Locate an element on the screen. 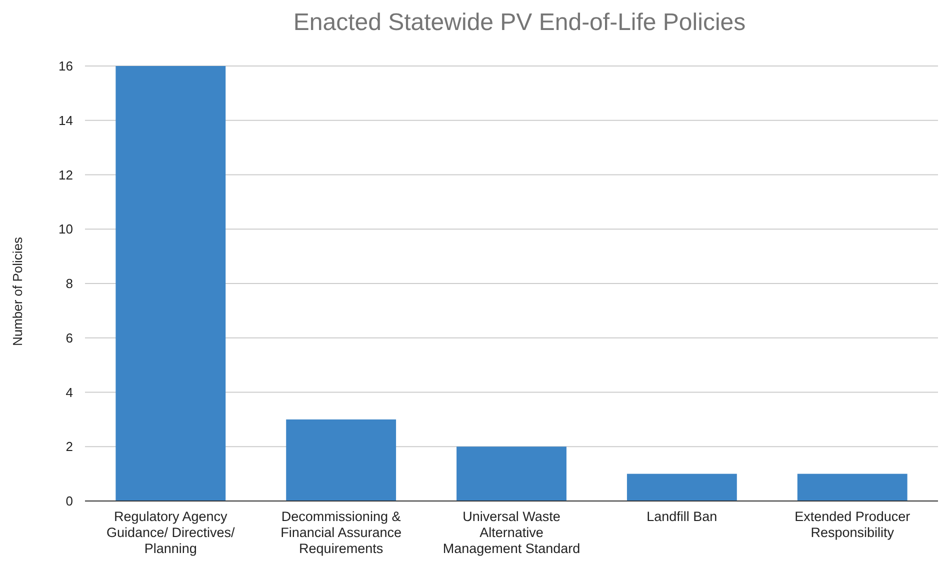 Image resolution: width=944 pixels, height=569 pixels. y-tick-label: 12 is located at coordinates (65, 174).